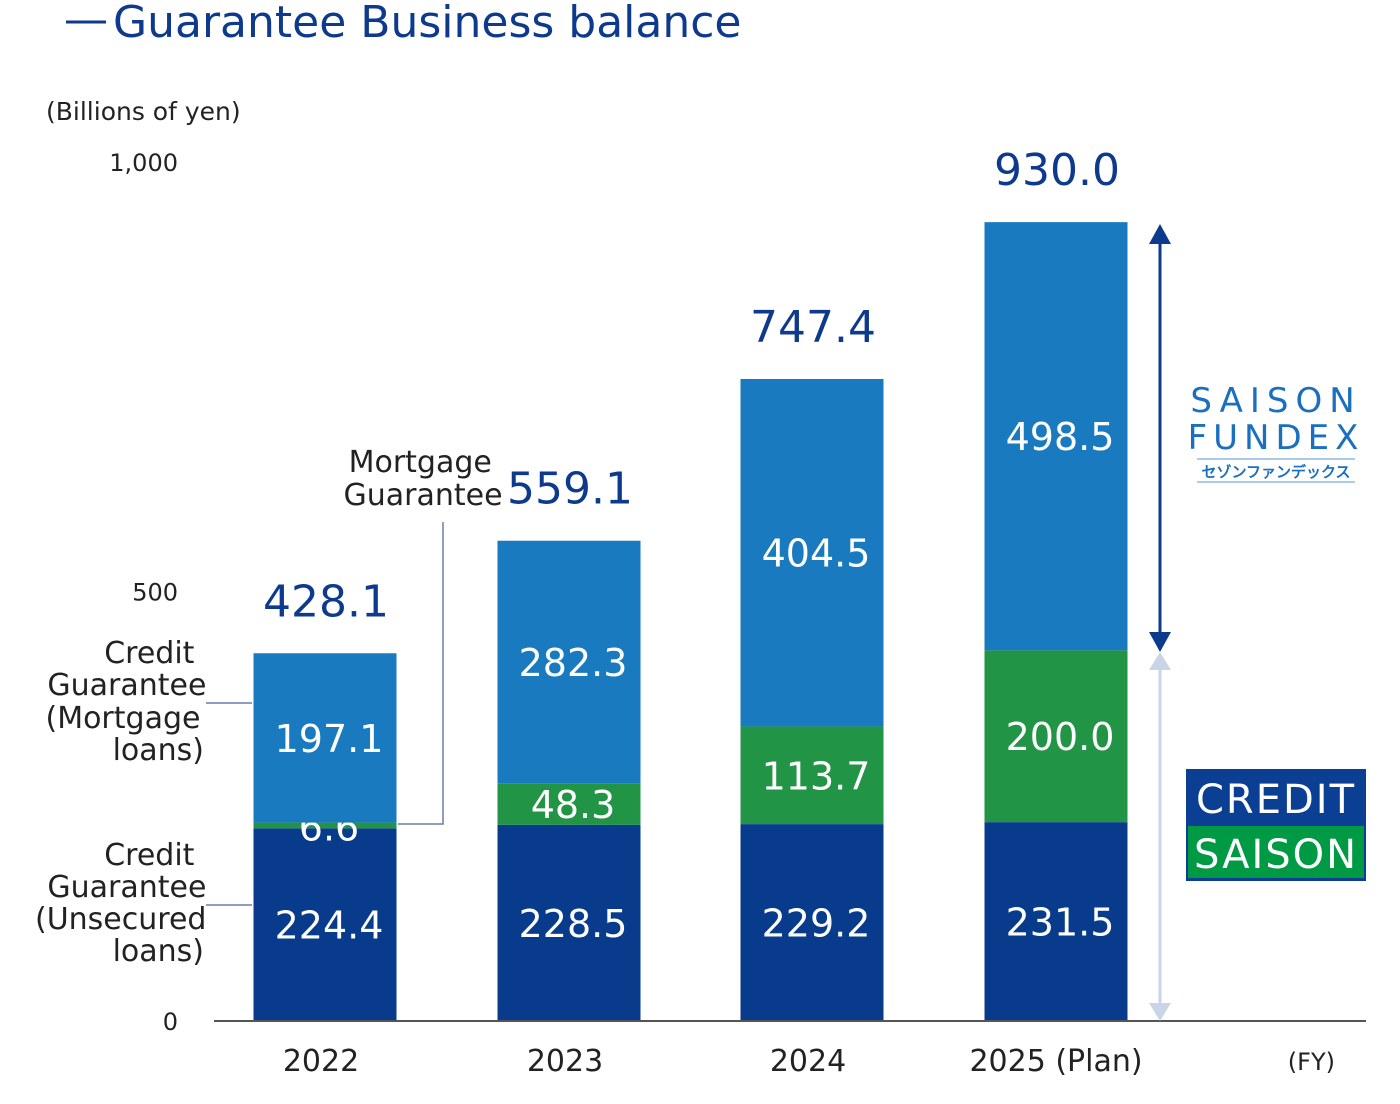  Describe the element at coordinates (1275, 472) in the screenshot. I see `svg-text: セゾンファンデックス` at that location.